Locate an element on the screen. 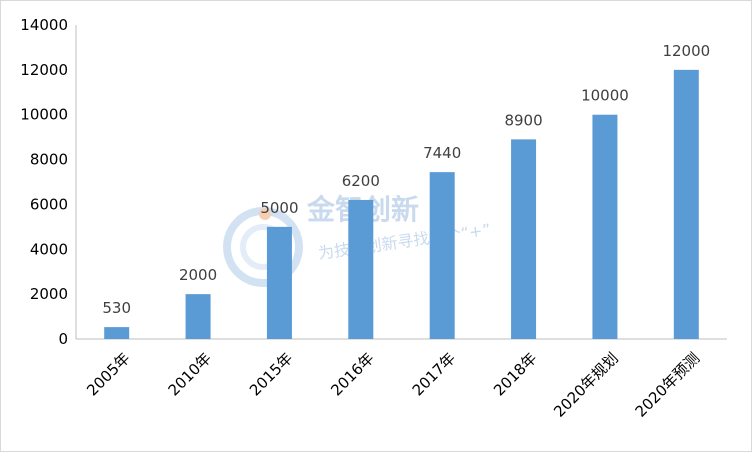 Image resolution: width=752 pixels, height=453 pixels. watermark-subtitle: 为技术创新寻找一个“+” is located at coordinates (404, 241).